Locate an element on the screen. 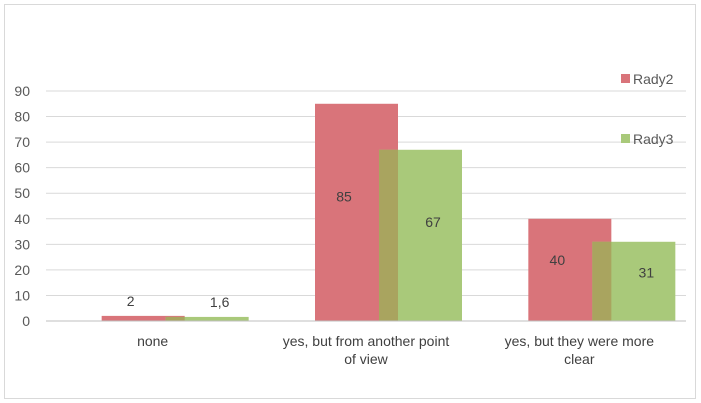 Image resolution: width=701 pixels, height=403 pixels. data-label: 85 is located at coordinates (344, 197).